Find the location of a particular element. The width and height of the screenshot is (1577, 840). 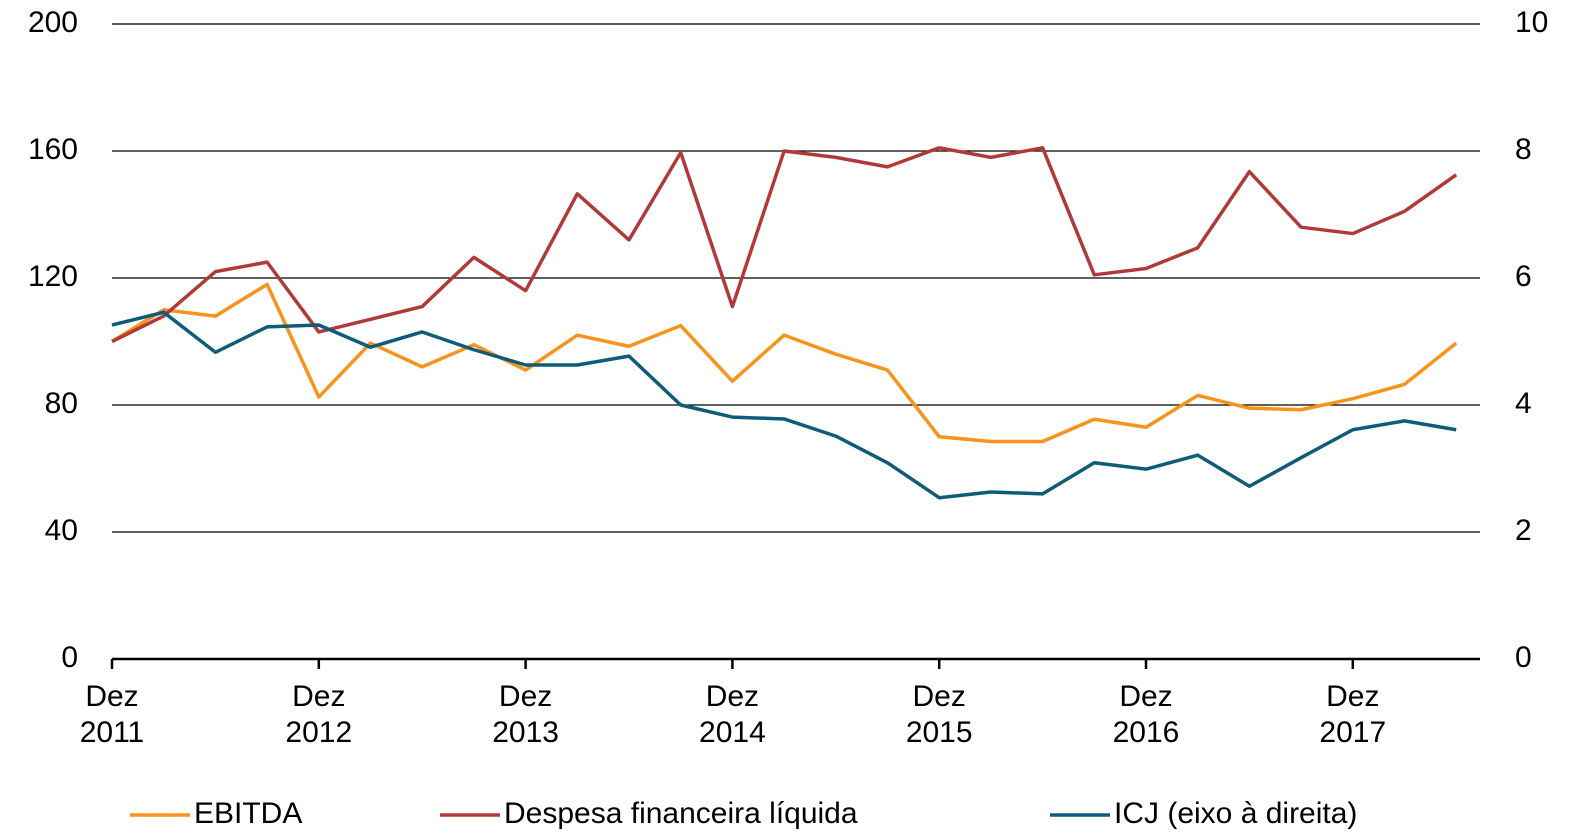

x-tick-label: Dez 2016 is located at coordinates (1146, 714).